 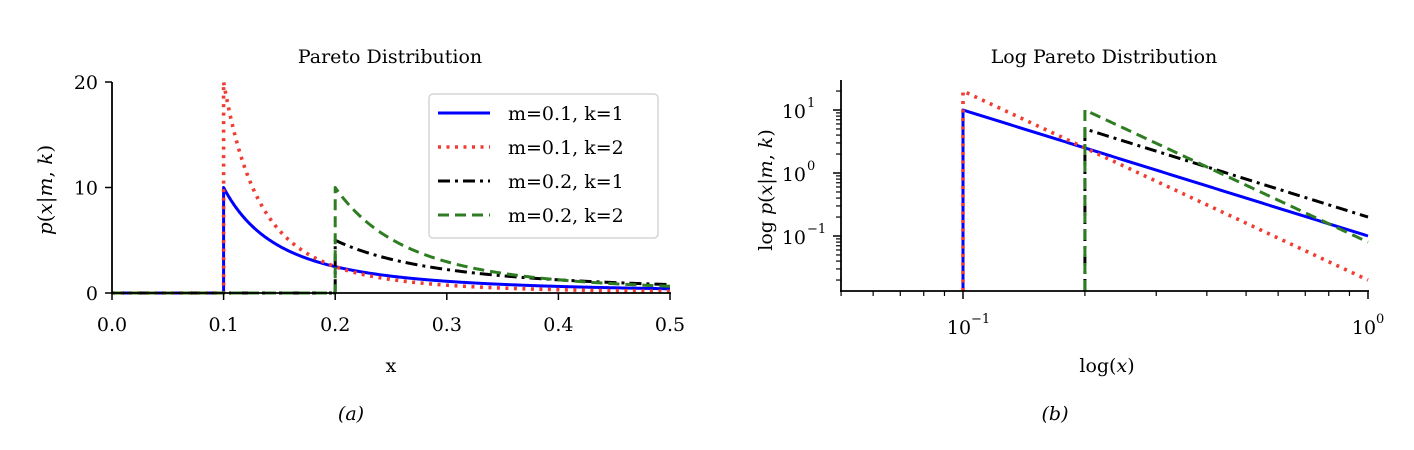 I want to click on y-tick-label: 20, so click(x=86, y=83).